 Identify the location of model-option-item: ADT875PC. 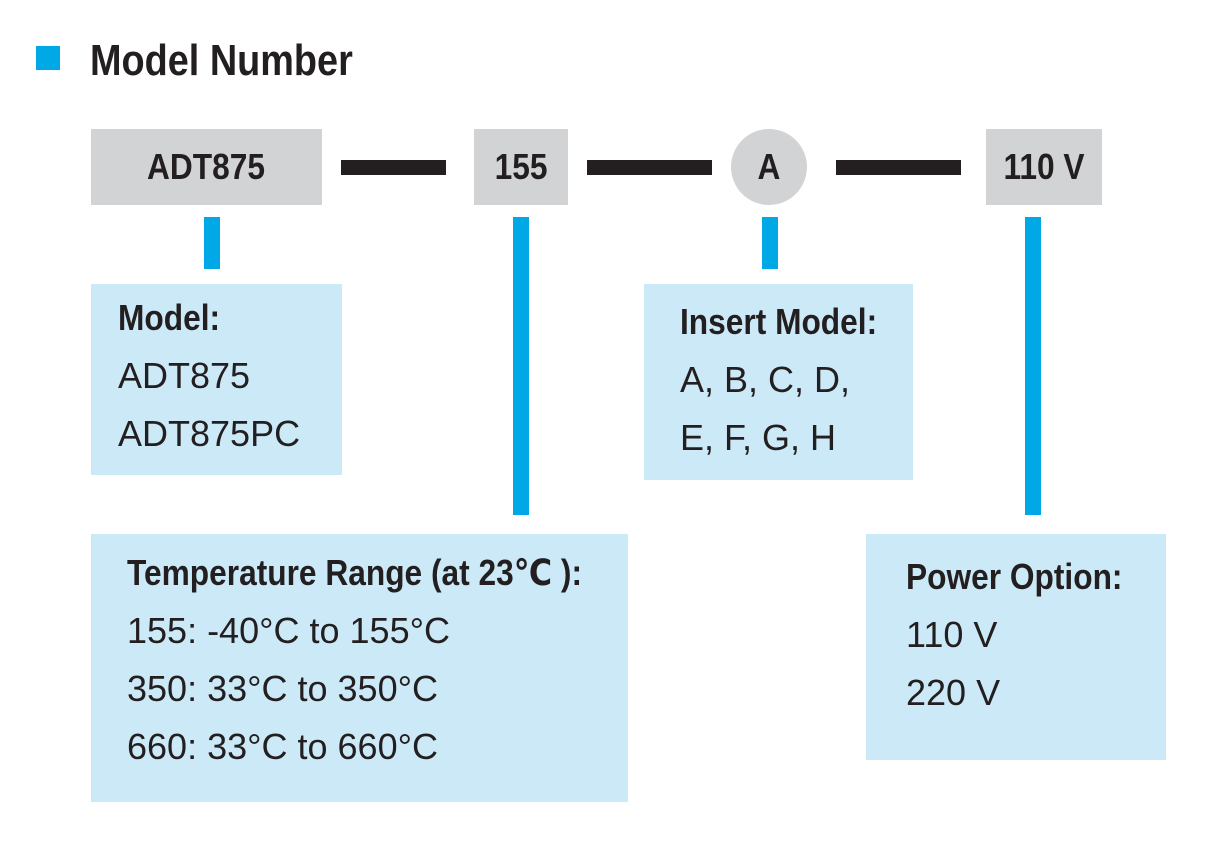
(209, 433).